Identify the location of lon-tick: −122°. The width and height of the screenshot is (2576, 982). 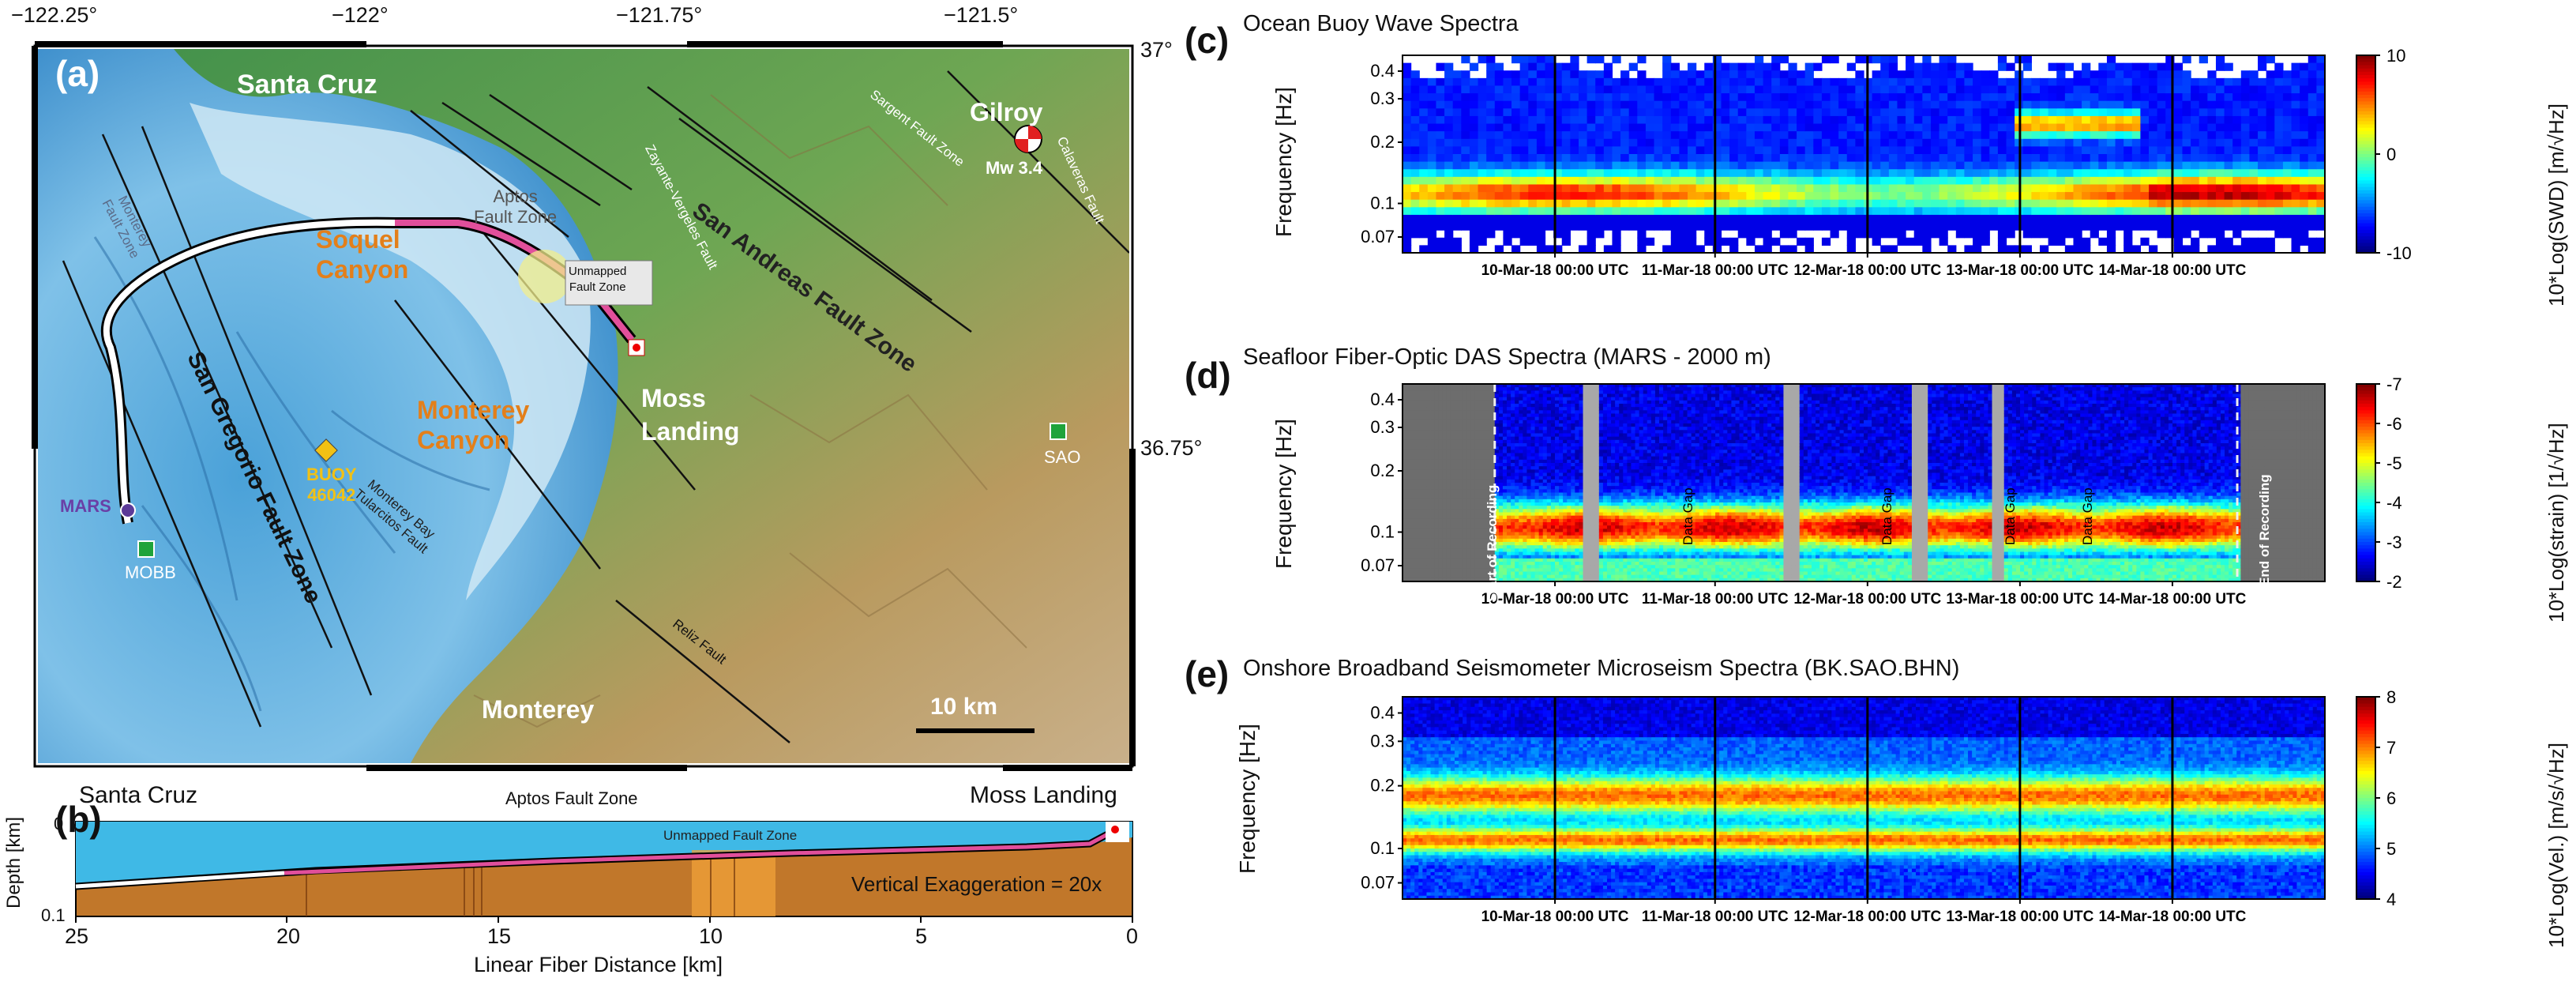
(360, 15).